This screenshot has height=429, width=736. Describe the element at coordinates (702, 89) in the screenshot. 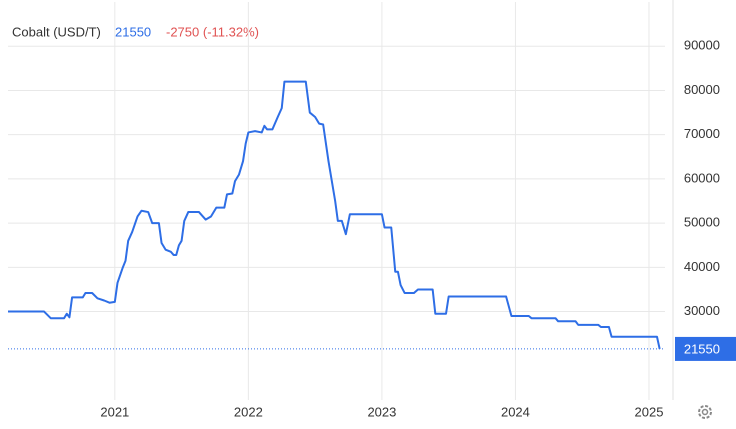

I see `y-tick-label: 80000` at that location.